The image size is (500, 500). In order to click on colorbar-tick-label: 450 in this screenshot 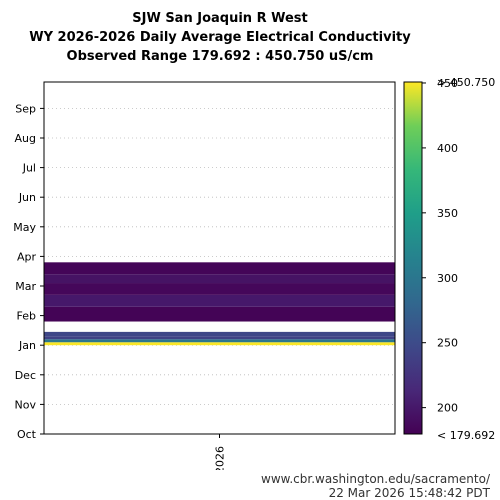, I will do `click(447, 83)`.